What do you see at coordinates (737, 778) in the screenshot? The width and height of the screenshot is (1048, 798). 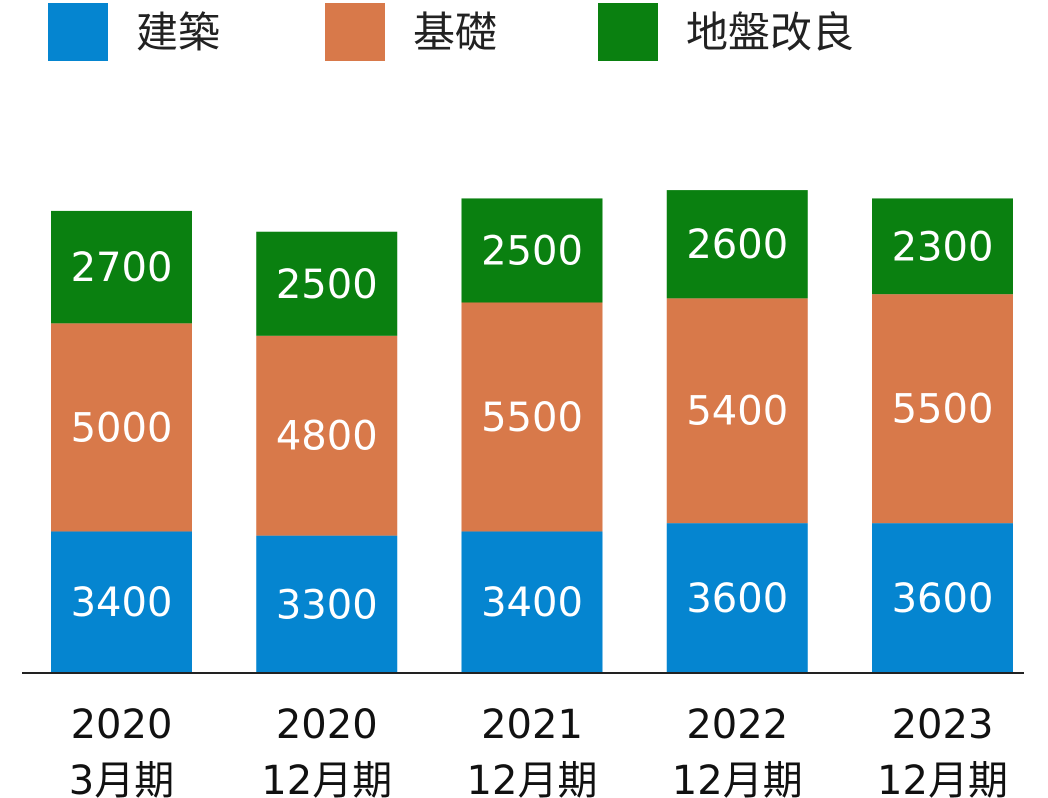 I see `category-label-4-line-2: 12月期` at bounding box center [737, 778].